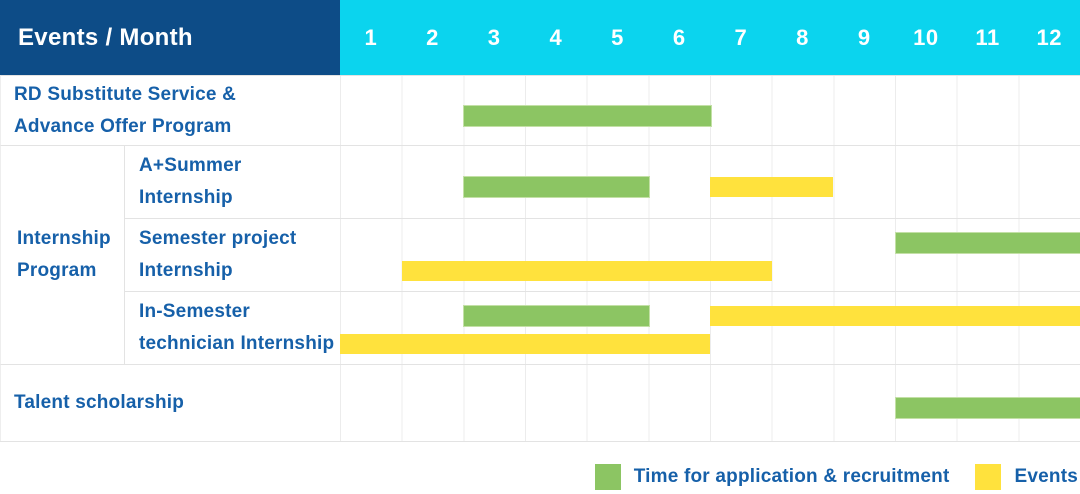 This screenshot has height=494, width=1080. Describe the element at coordinates (864, 37) in the screenshot. I see `month-header-9: 9` at that location.